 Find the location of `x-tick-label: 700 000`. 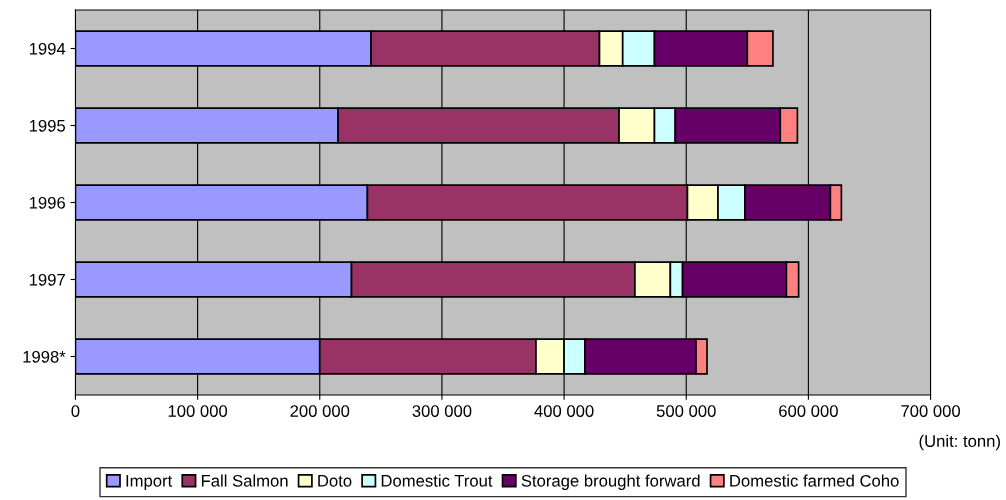

x-tick-label: 700 000 is located at coordinates (931, 411).